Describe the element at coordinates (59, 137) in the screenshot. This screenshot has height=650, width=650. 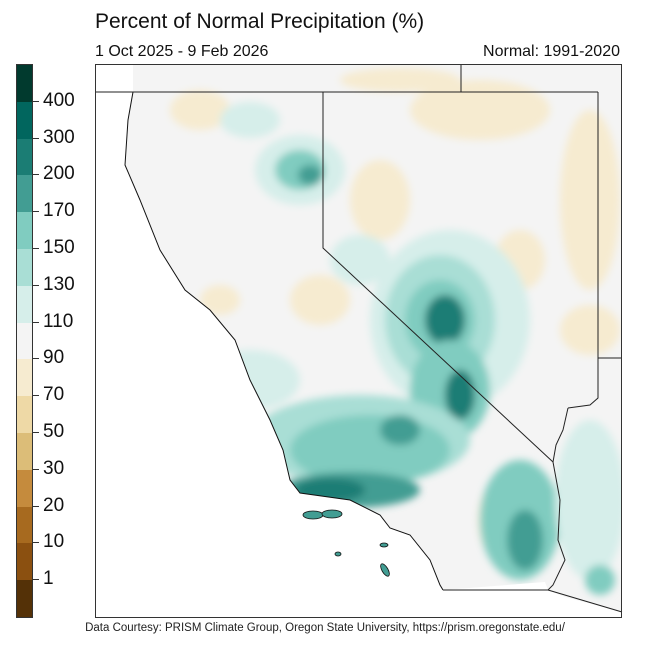
I see `legend-label: 300` at that location.